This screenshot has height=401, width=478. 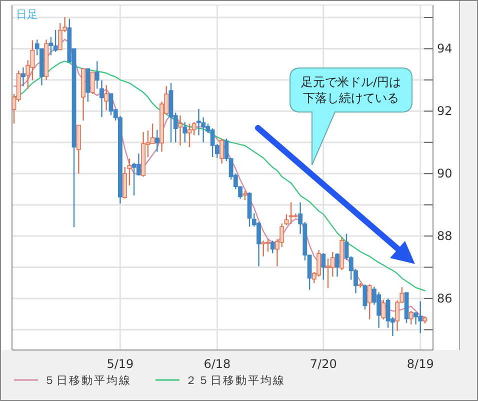 I want to click on y-tick-label: 90, so click(x=444, y=173).